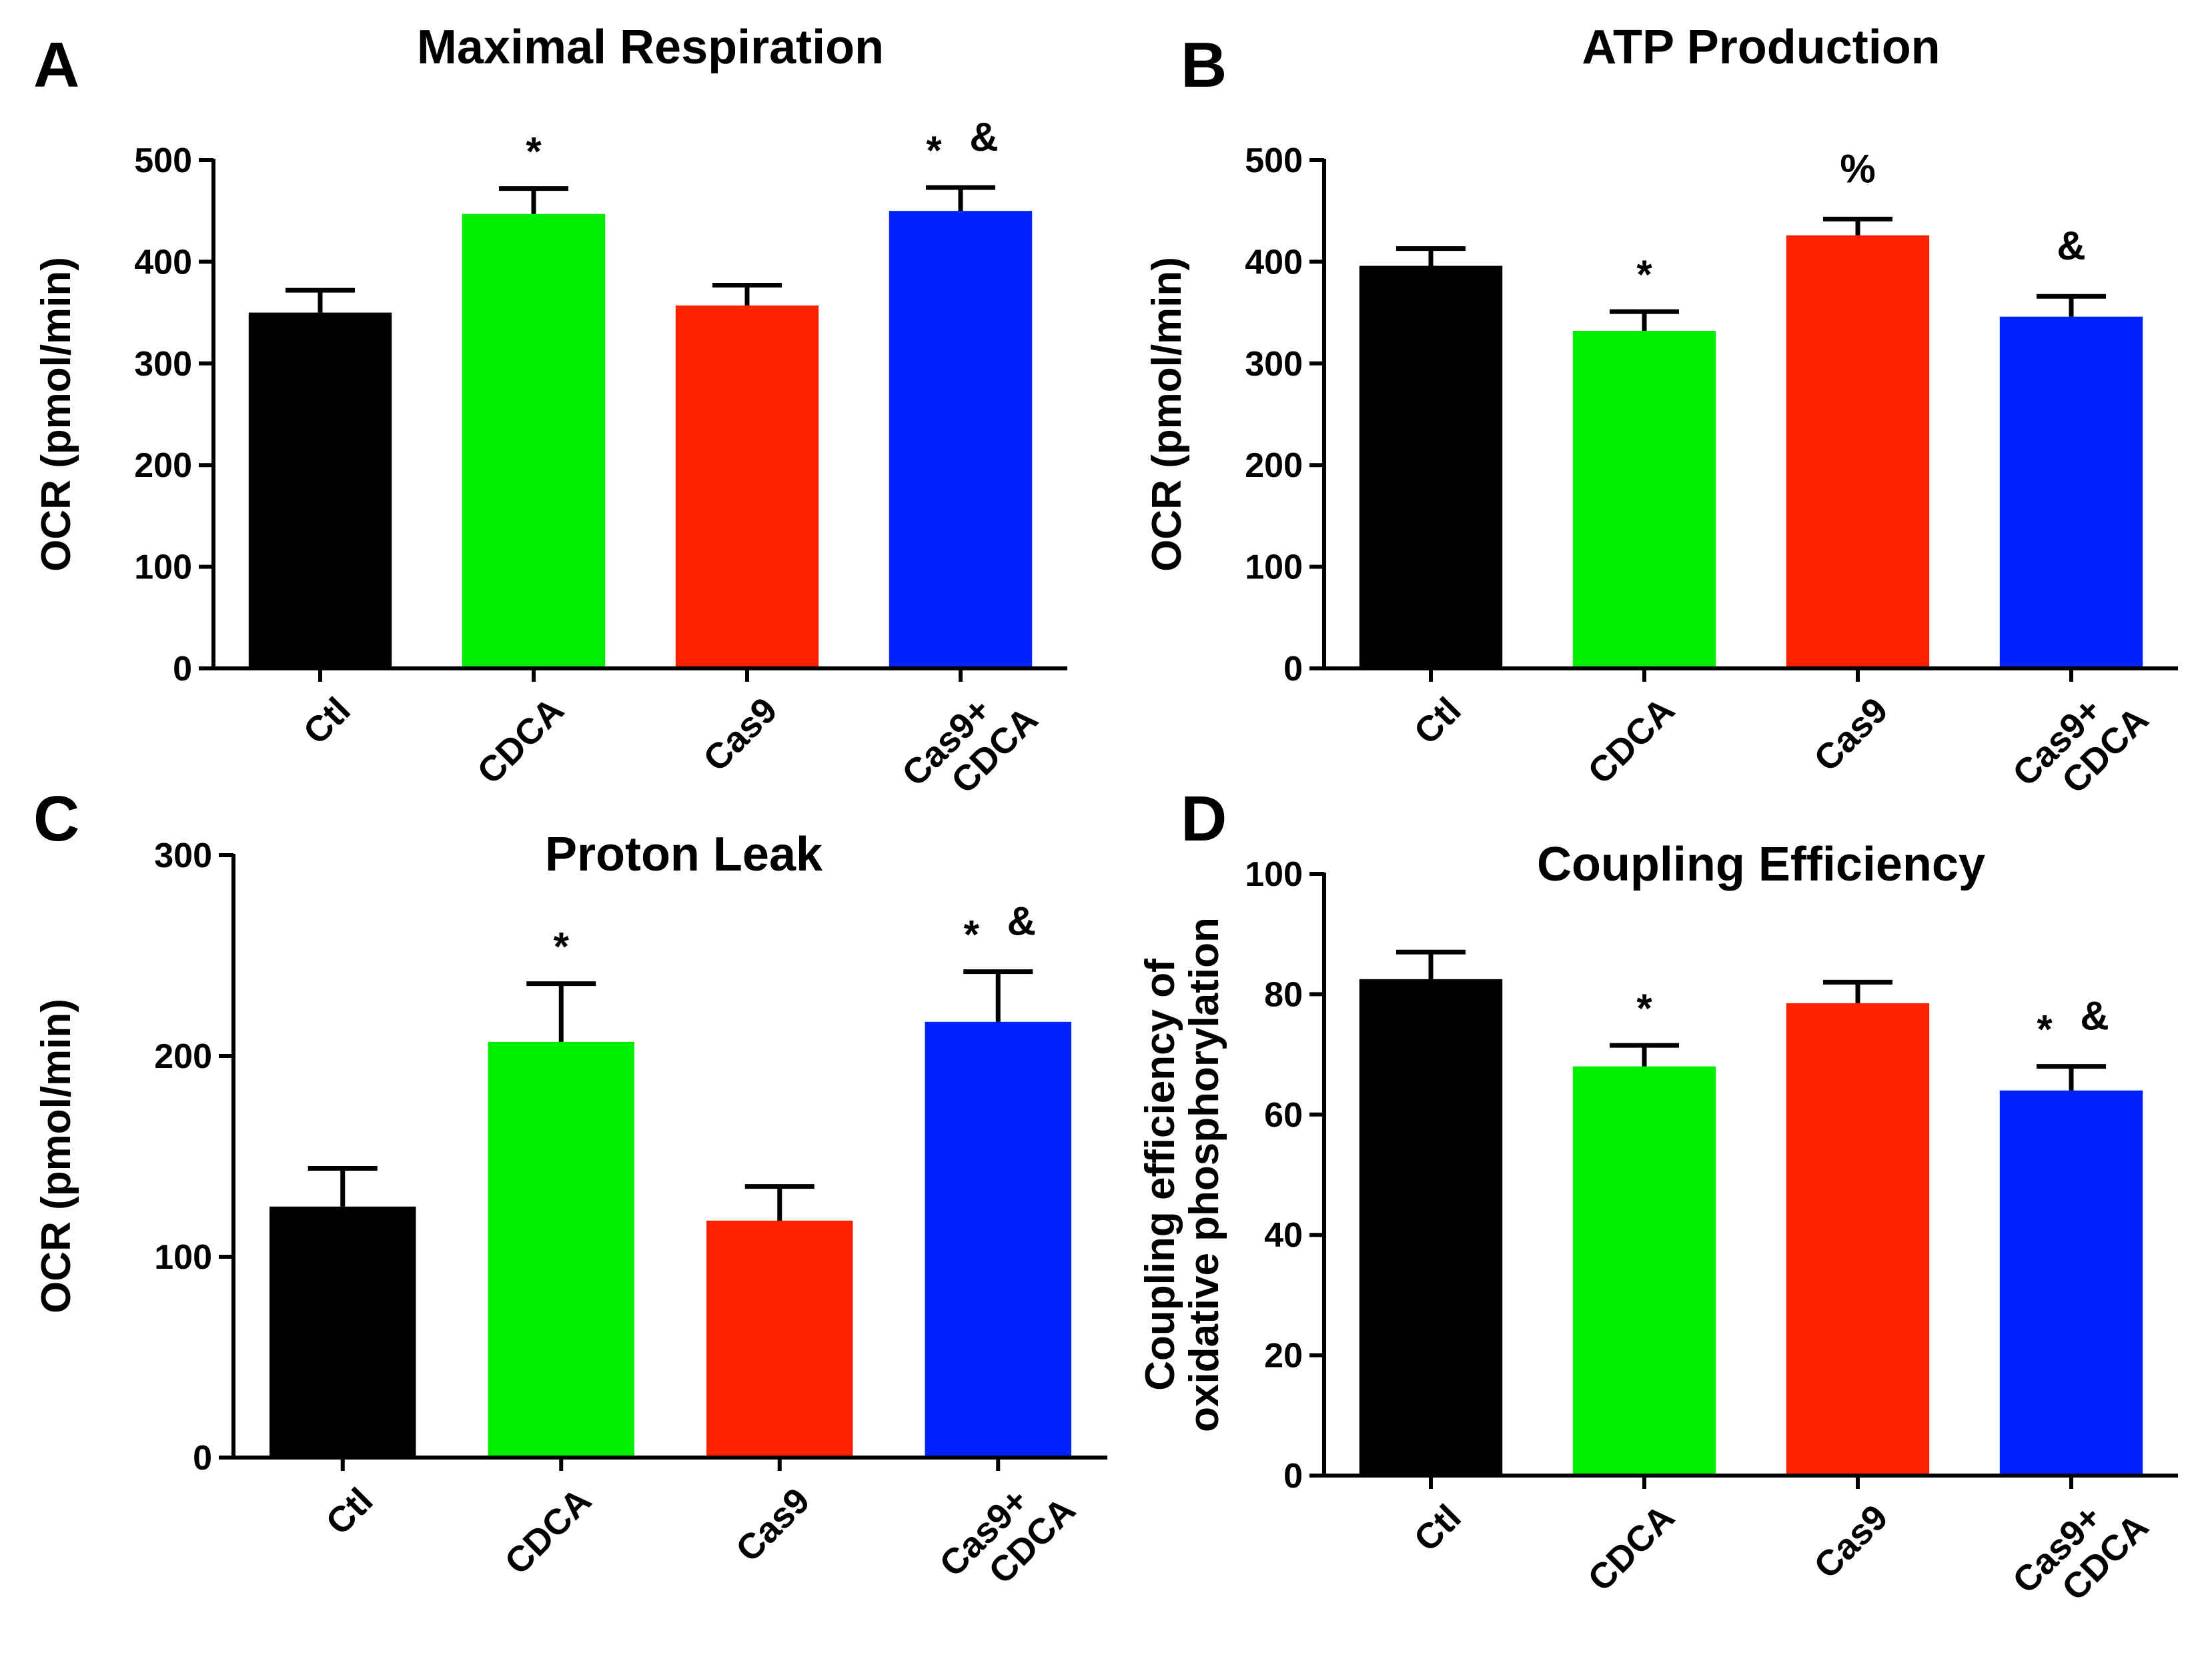 The width and height of the screenshot is (2212, 1657). What do you see at coordinates (56, 65) in the screenshot?
I see `panel-letter-a: A` at bounding box center [56, 65].